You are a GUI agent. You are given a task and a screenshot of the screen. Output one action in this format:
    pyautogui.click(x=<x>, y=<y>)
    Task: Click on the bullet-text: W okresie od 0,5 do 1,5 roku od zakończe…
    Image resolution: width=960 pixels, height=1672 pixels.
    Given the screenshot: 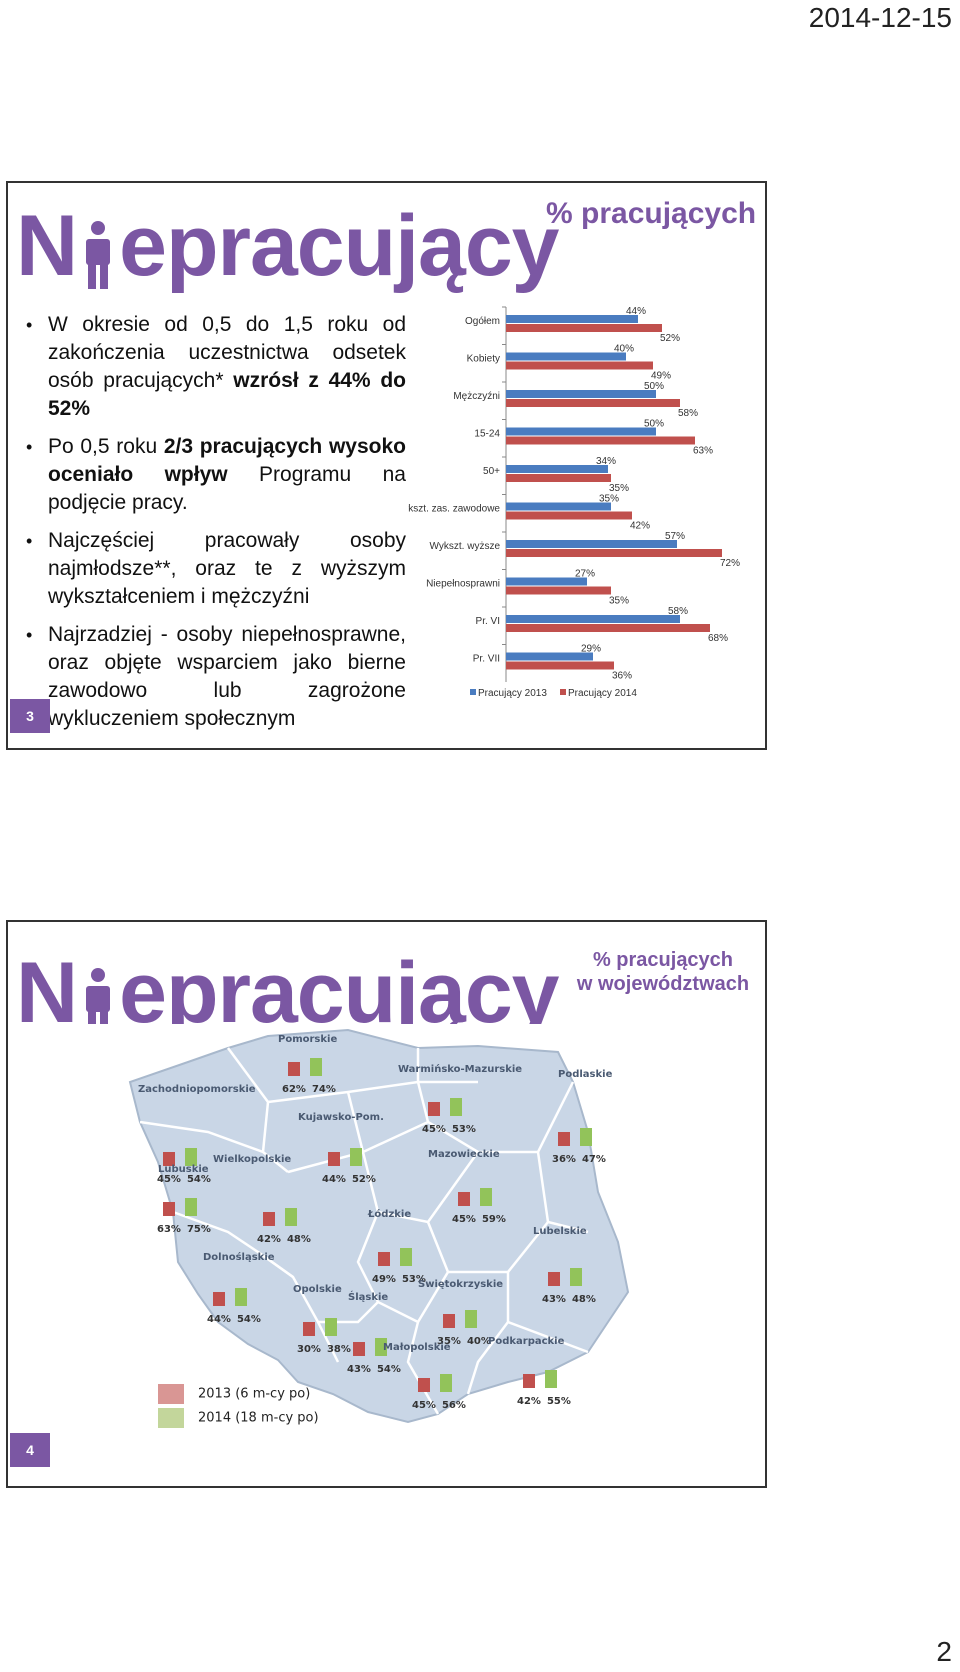 What is the action you would take?
    pyautogui.click(x=227, y=352)
    